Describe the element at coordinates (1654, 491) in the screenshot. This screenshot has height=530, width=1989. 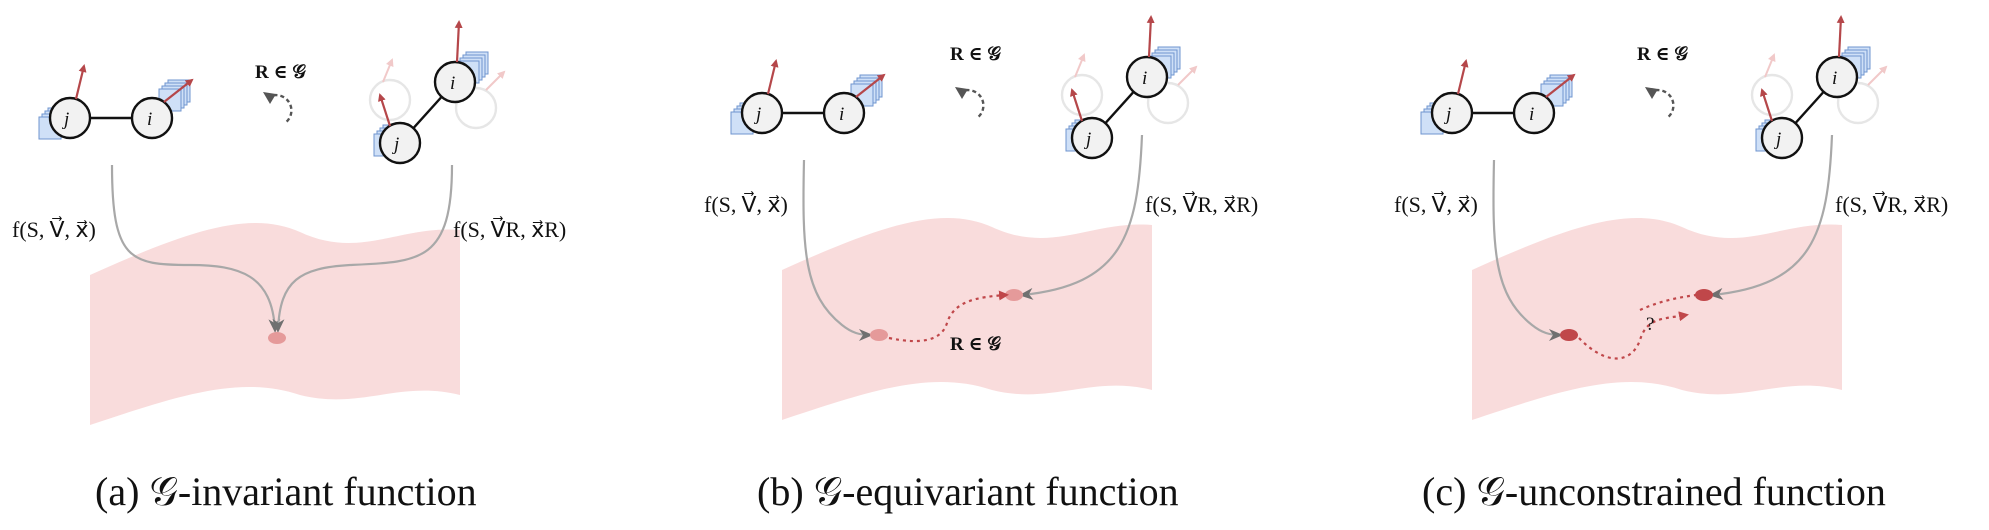
I see `caption-c: (c) 𝒢-unconstrained function` at that location.